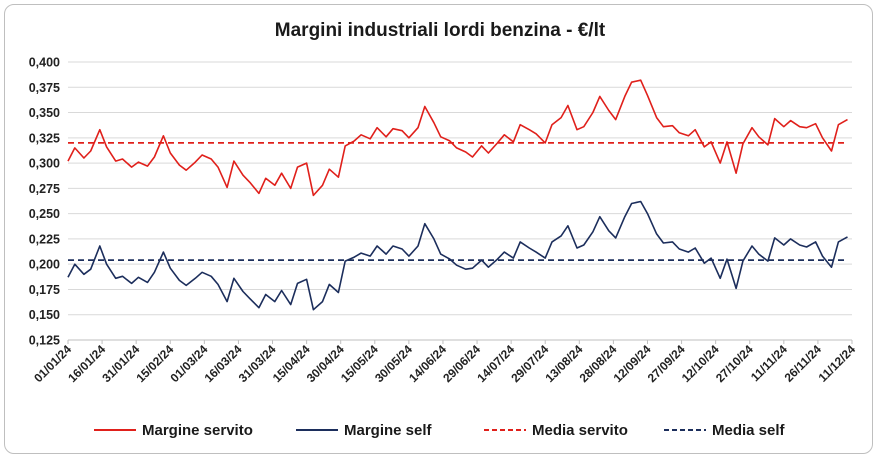 The width and height of the screenshot is (879, 460). Describe the element at coordinates (440, 30) in the screenshot. I see `chart-title: Margini industriali lordi benzina - €/lt` at that location.